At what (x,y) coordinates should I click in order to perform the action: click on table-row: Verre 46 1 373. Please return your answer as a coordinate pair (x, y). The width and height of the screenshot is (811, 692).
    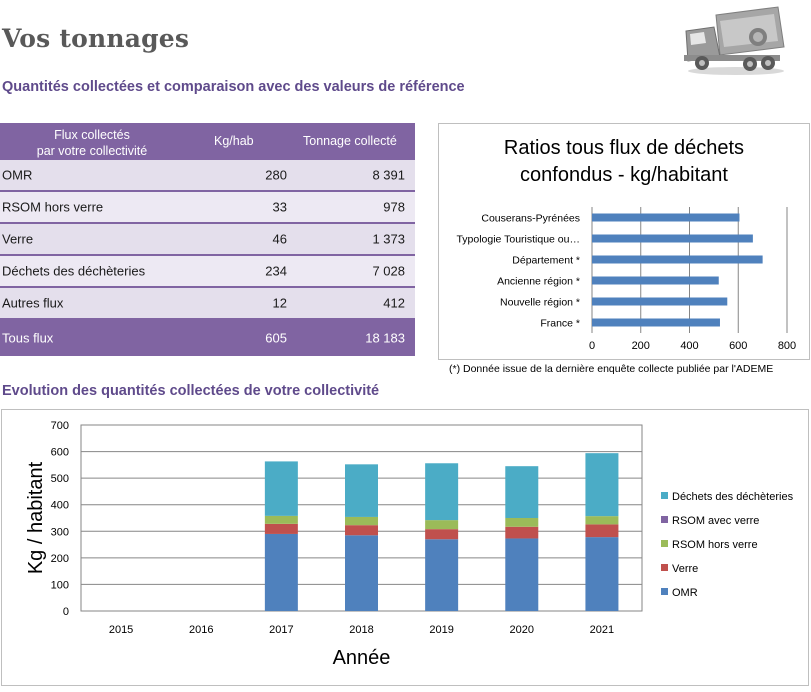
    Looking at the image, I should click on (207, 240).